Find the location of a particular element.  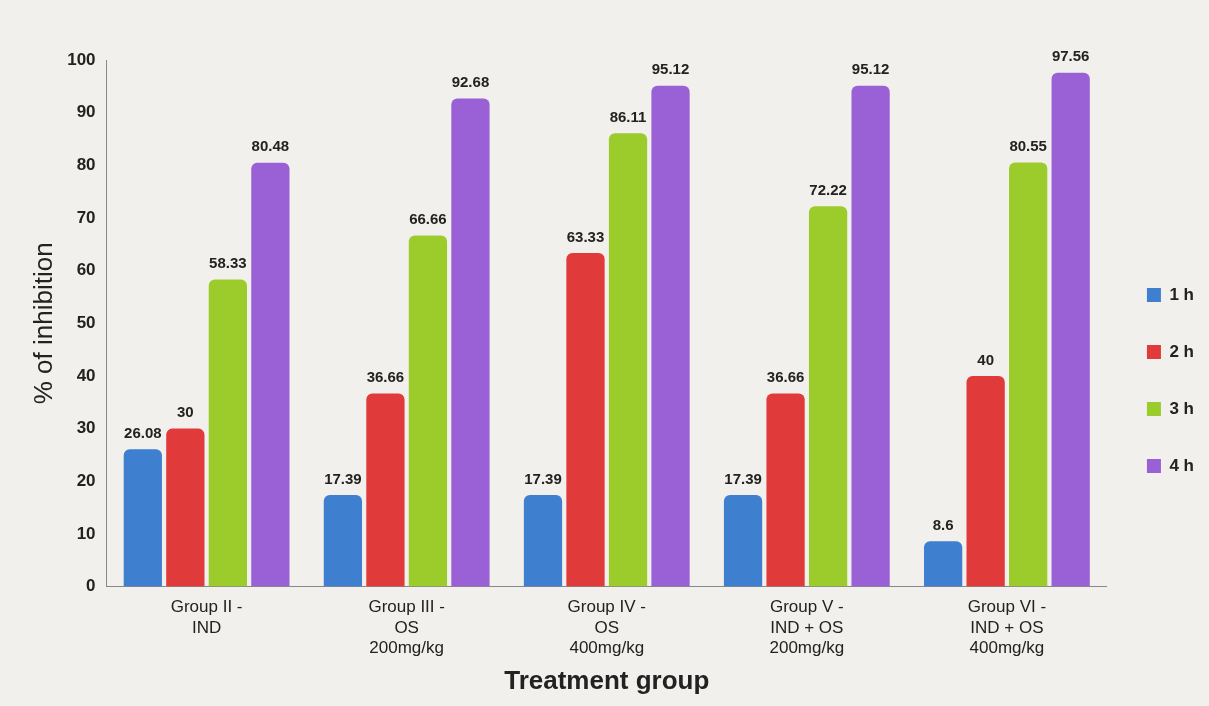

x-tick-label: Group III - OS 200mg/kg is located at coordinates (406, 627).